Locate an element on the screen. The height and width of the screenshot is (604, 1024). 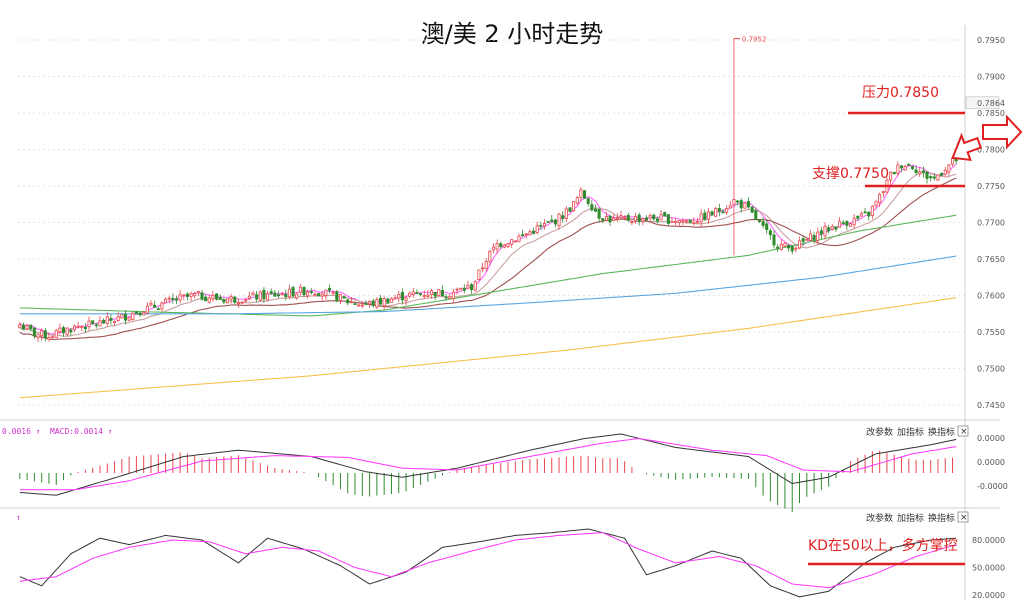
y-tick-label: 0.7450 is located at coordinates (991, 405).